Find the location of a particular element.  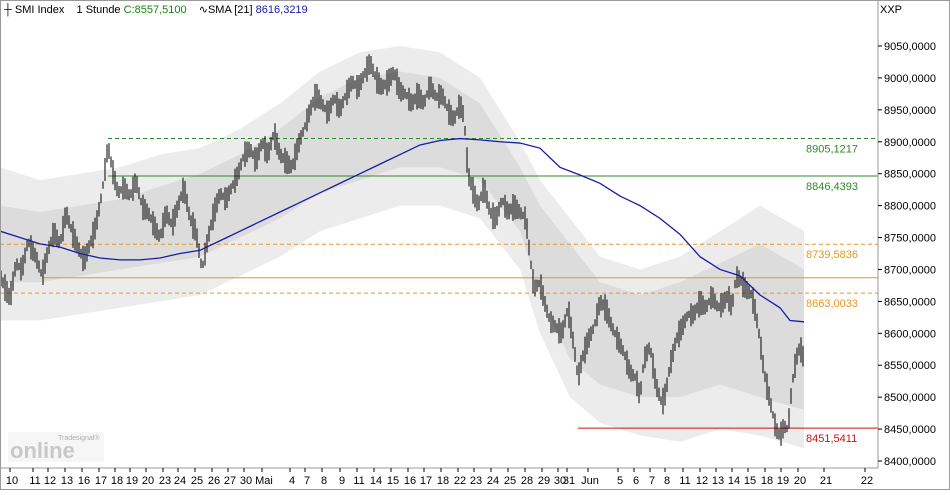

x-tick-label-23: 16 is located at coordinates (410, 481).